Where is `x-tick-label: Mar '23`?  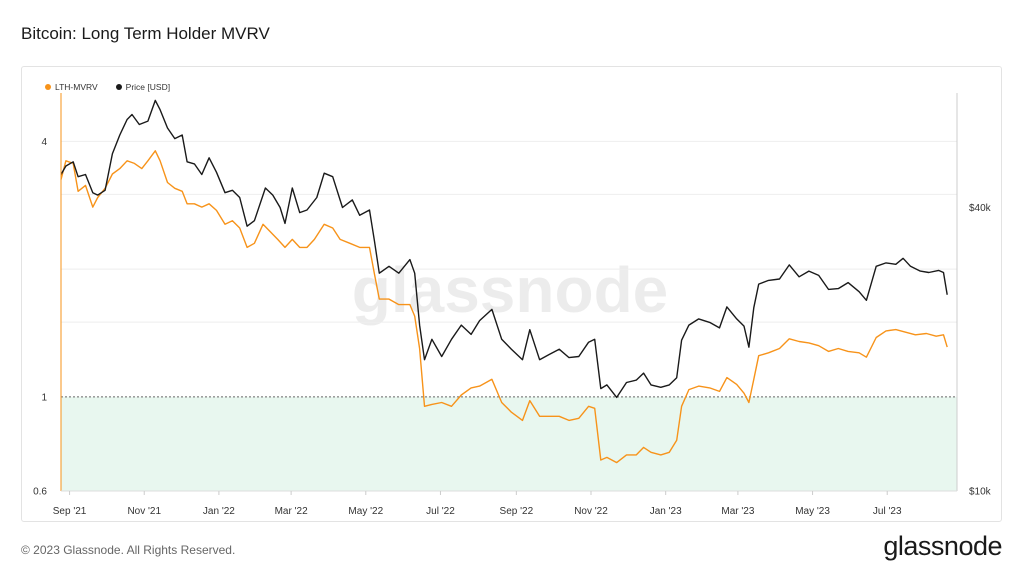 x-tick-label: Mar '23 is located at coordinates (737, 511).